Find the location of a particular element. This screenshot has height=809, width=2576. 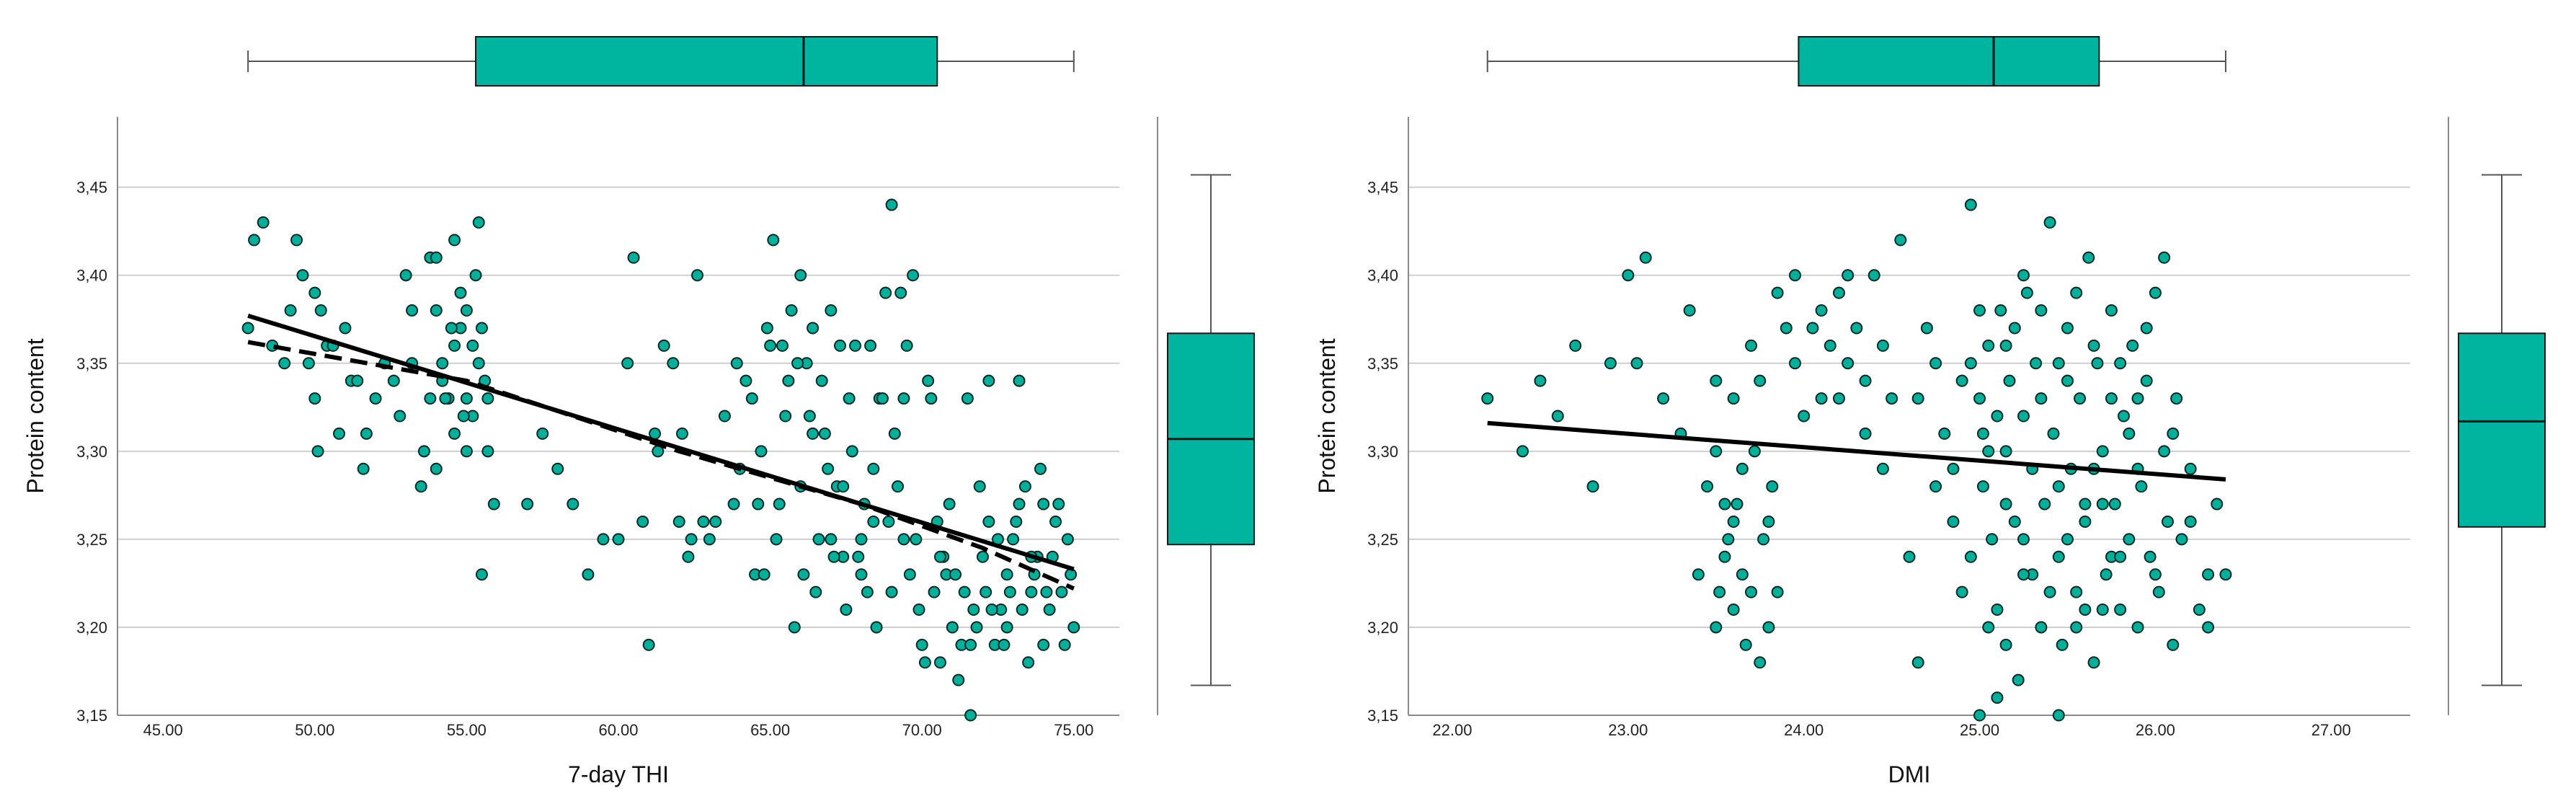

x-tick-label: 65.00 is located at coordinates (770, 730).